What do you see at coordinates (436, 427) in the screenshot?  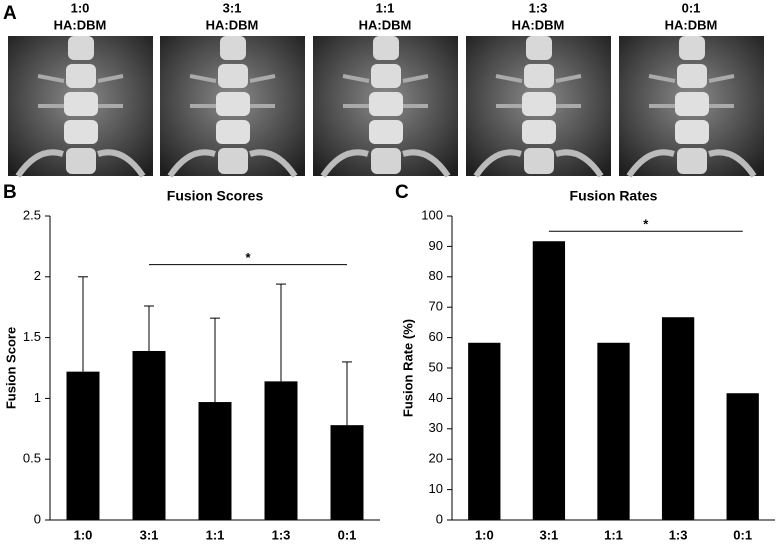 I see `y-tick-label: 30` at bounding box center [436, 427].